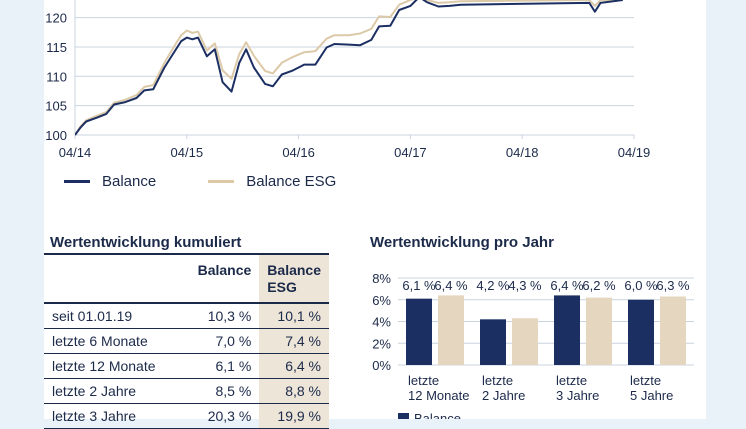 This screenshot has width=746, height=429. I want to click on bar-value-label-balance: 6,4 %, so click(567, 285).